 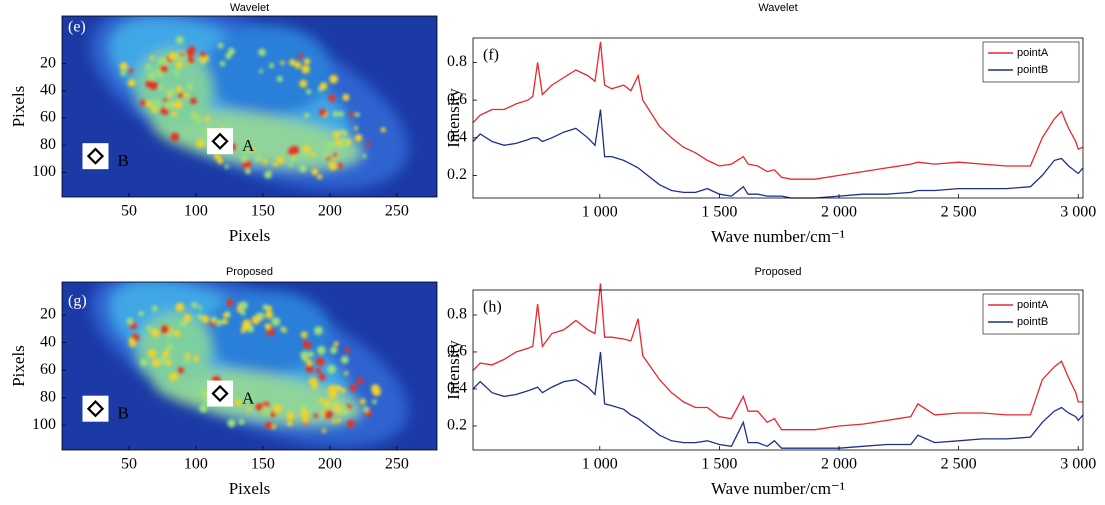 What do you see at coordinates (249, 366) in the screenshot?
I see `plot-frame` at bounding box center [249, 366].